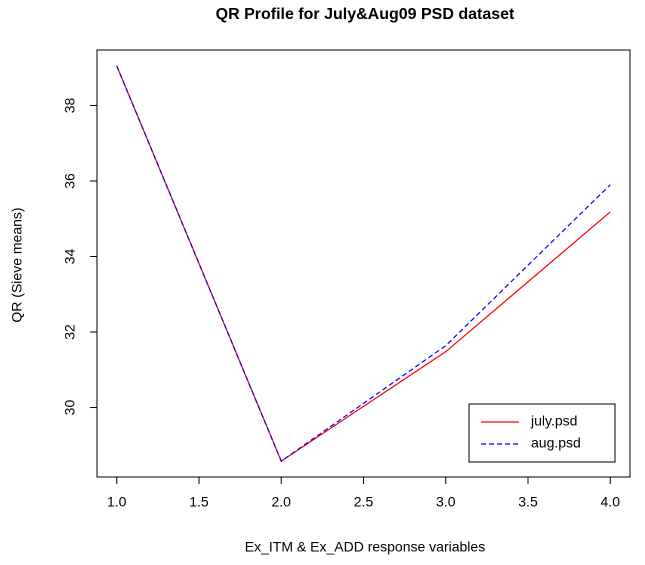 This screenshot has width=645, height=565. What do you see at coordinates (553, 421) in the screenshot?
I see `legend-label: july.psd` at bounding box center [553, 421].